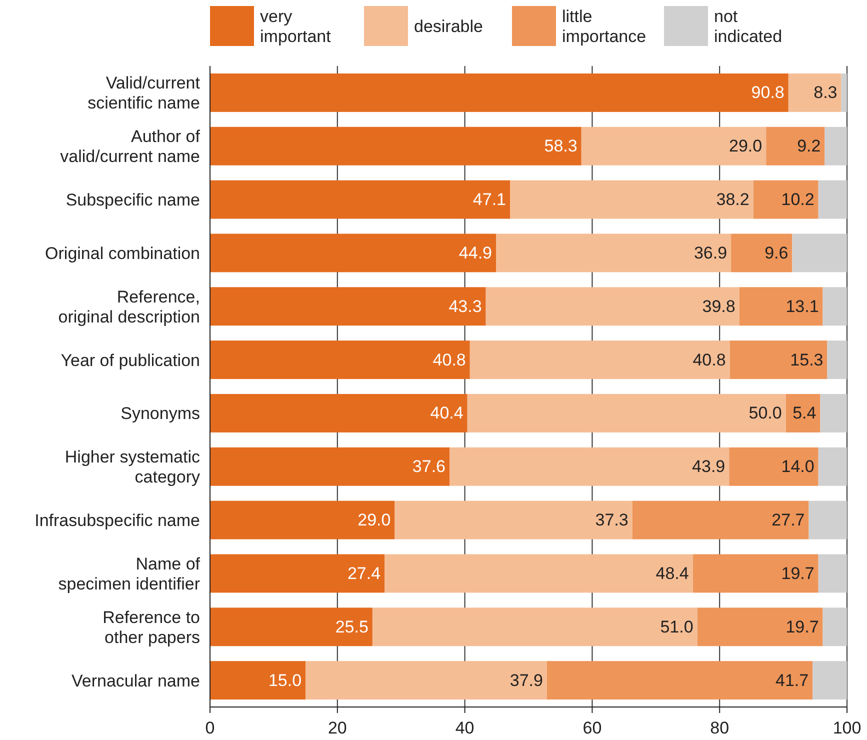  Describe the element at coordinates (748, 26) in the screenshot. I see `legend-label: not indicated` at that location.